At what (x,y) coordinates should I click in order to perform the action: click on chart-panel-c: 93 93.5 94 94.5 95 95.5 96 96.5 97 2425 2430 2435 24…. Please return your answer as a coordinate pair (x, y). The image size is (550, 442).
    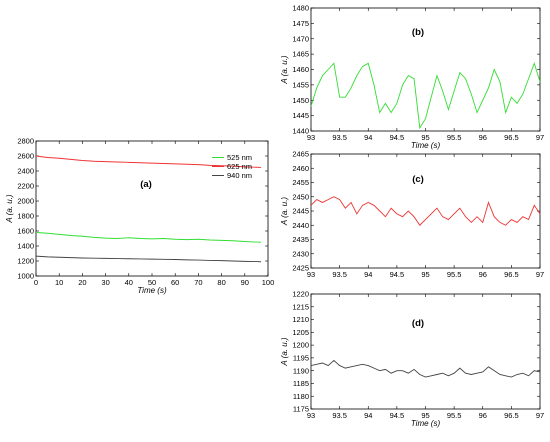
    Looking at the image, I should click on (412, 214).